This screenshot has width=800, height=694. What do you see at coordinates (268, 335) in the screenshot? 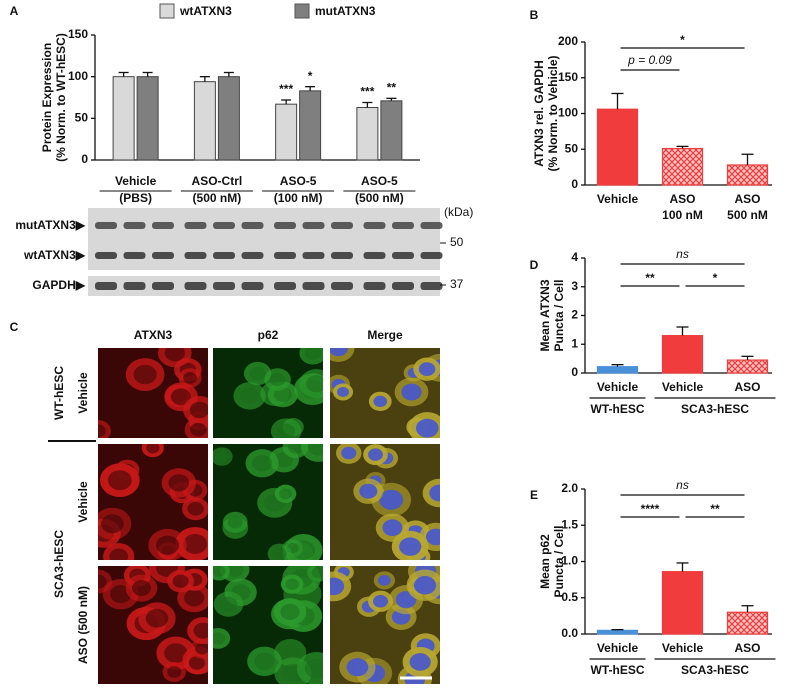
I see `column-header: p62` at bounding box center [268, 335].